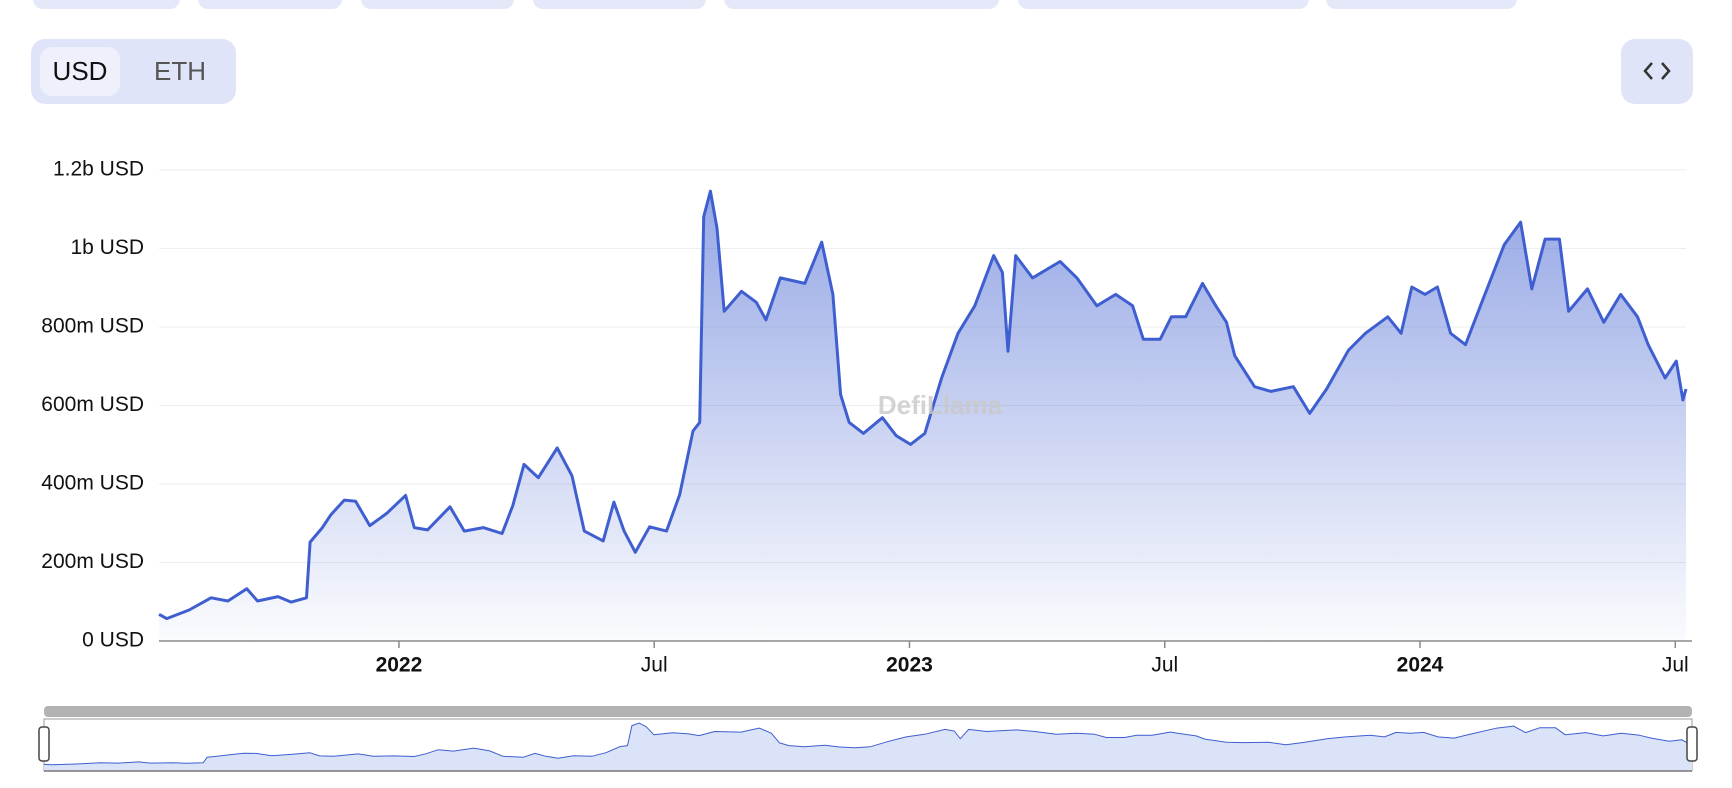  Describe the element at coordinates (909, 665) in the screenshot. I see `x-tick-label: 2023` at that location.